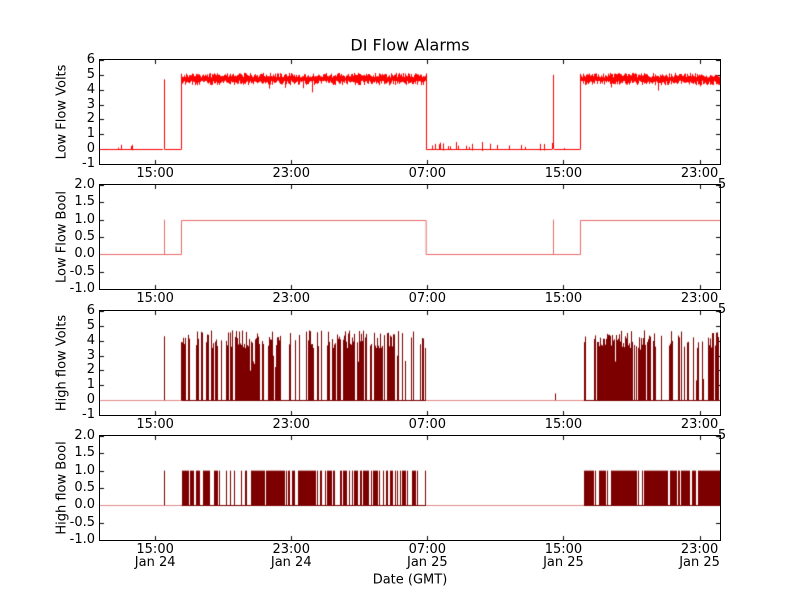  I want to click on plot-area-high-flow-bool, so click(410, 488).